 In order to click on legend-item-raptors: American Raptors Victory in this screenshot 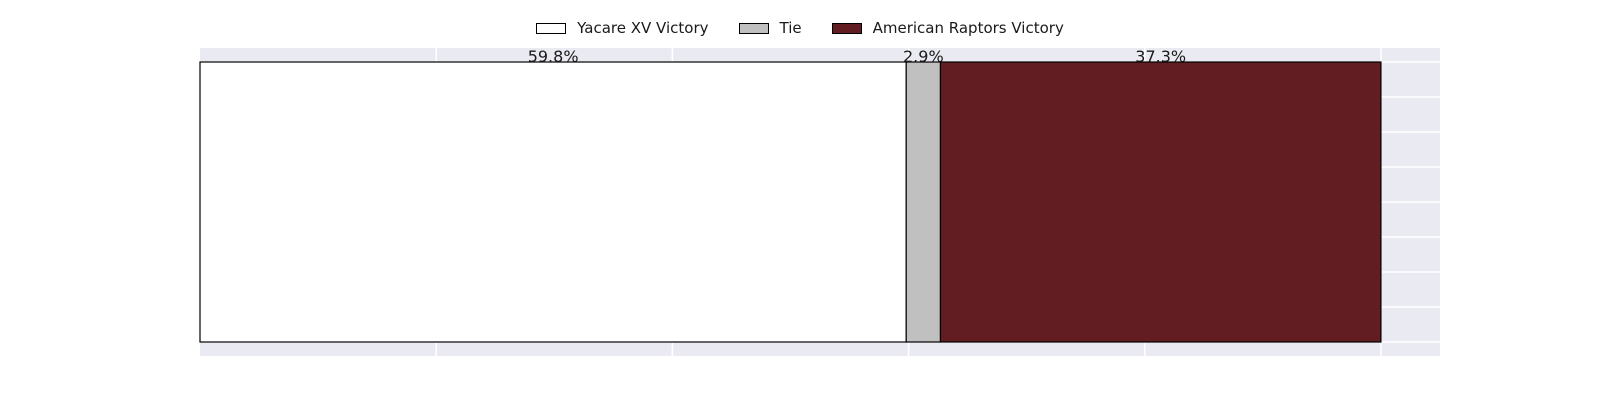, I will do `click(947, 28)`.